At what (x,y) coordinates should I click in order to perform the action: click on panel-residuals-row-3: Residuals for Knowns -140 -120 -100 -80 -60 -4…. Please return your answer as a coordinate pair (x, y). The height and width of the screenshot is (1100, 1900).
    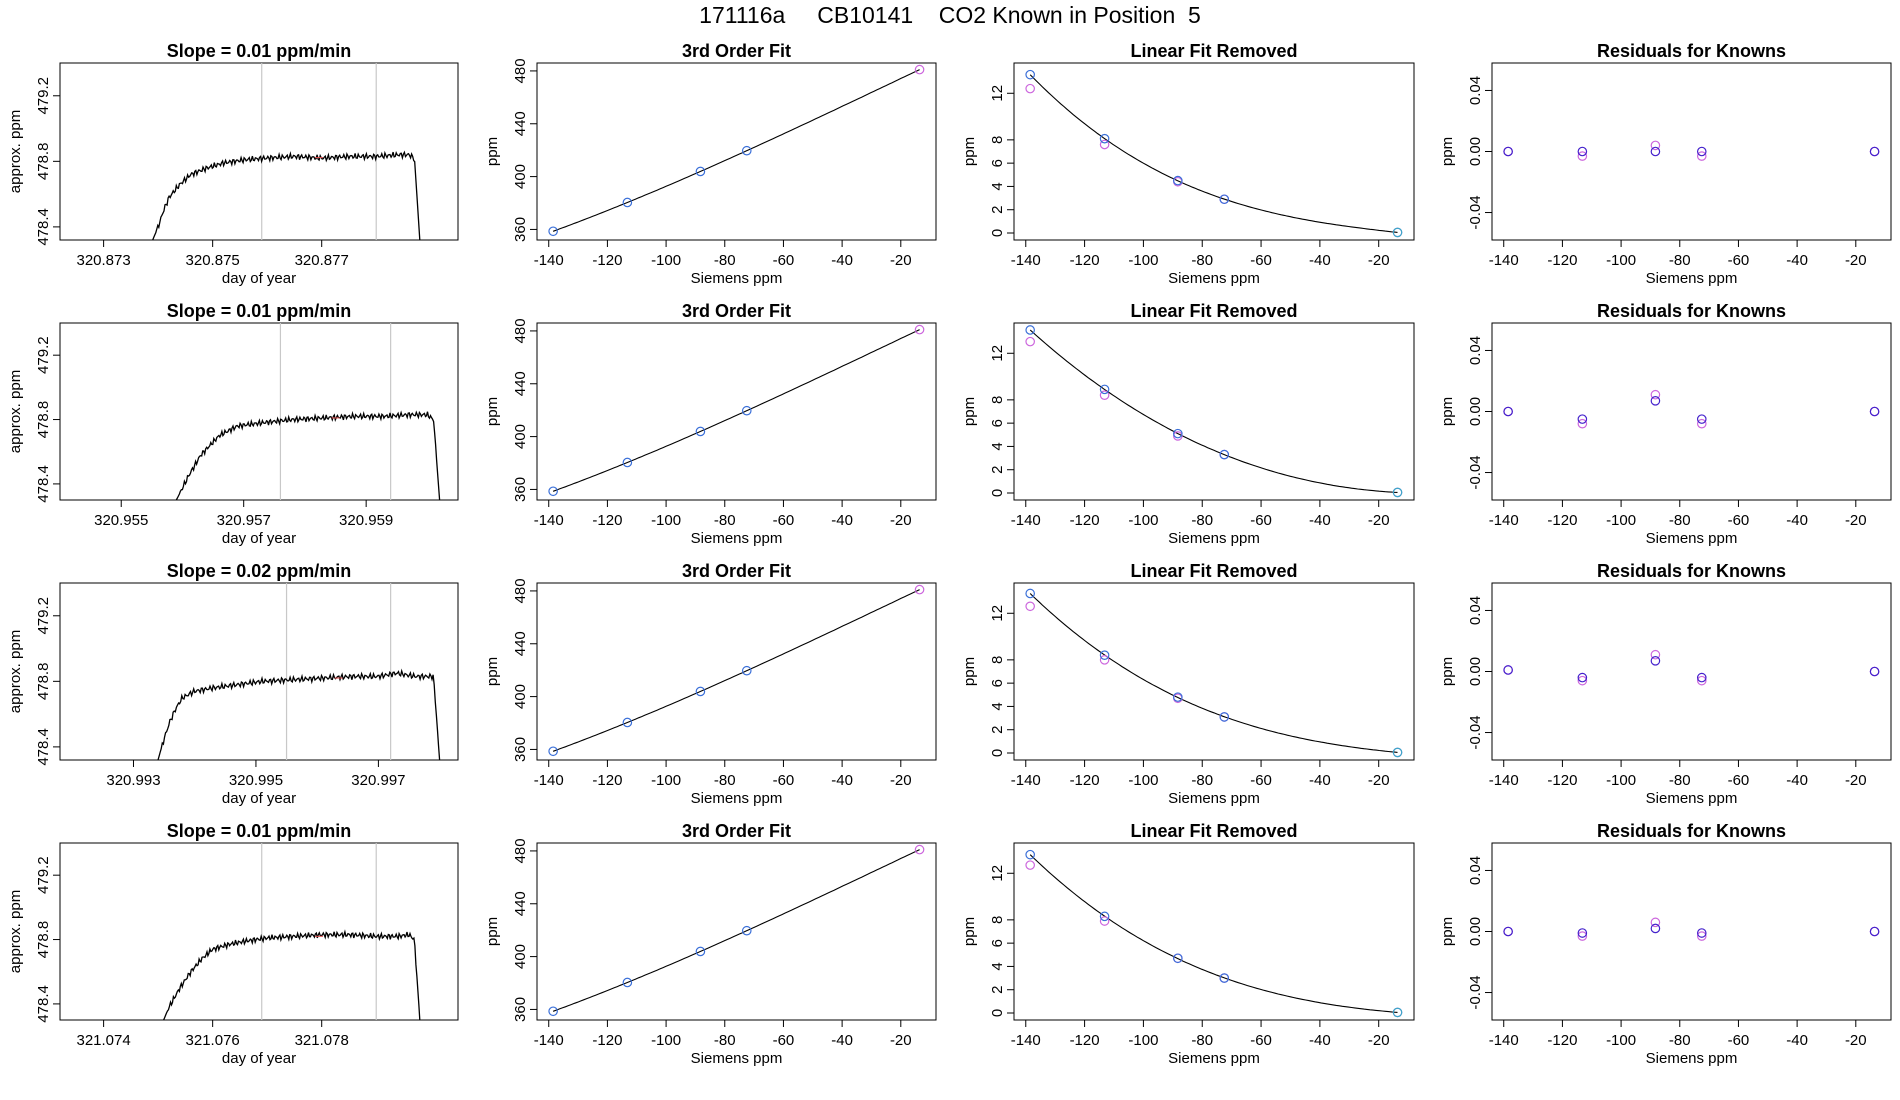
    Looking at the image, I should click on (1665, 684).